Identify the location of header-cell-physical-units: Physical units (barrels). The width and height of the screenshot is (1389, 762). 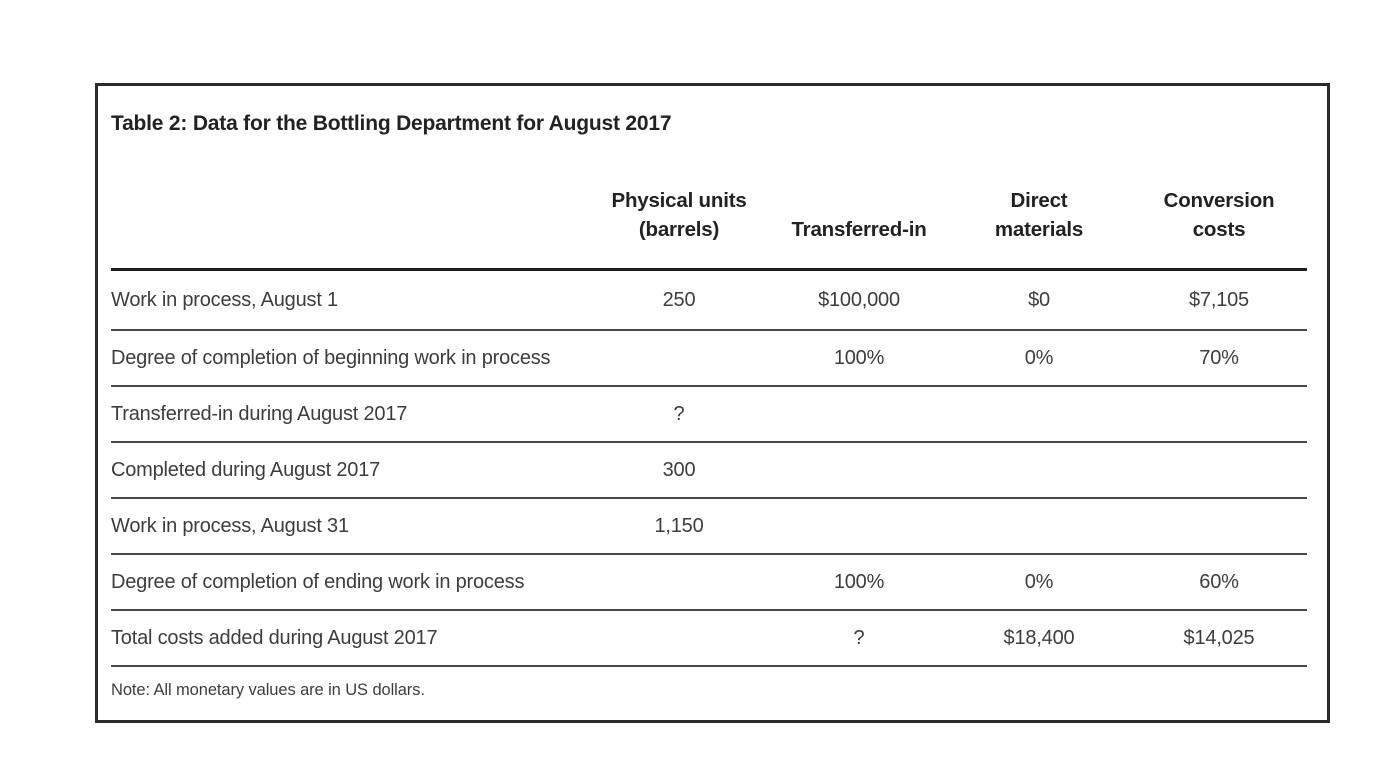
(679, 215).